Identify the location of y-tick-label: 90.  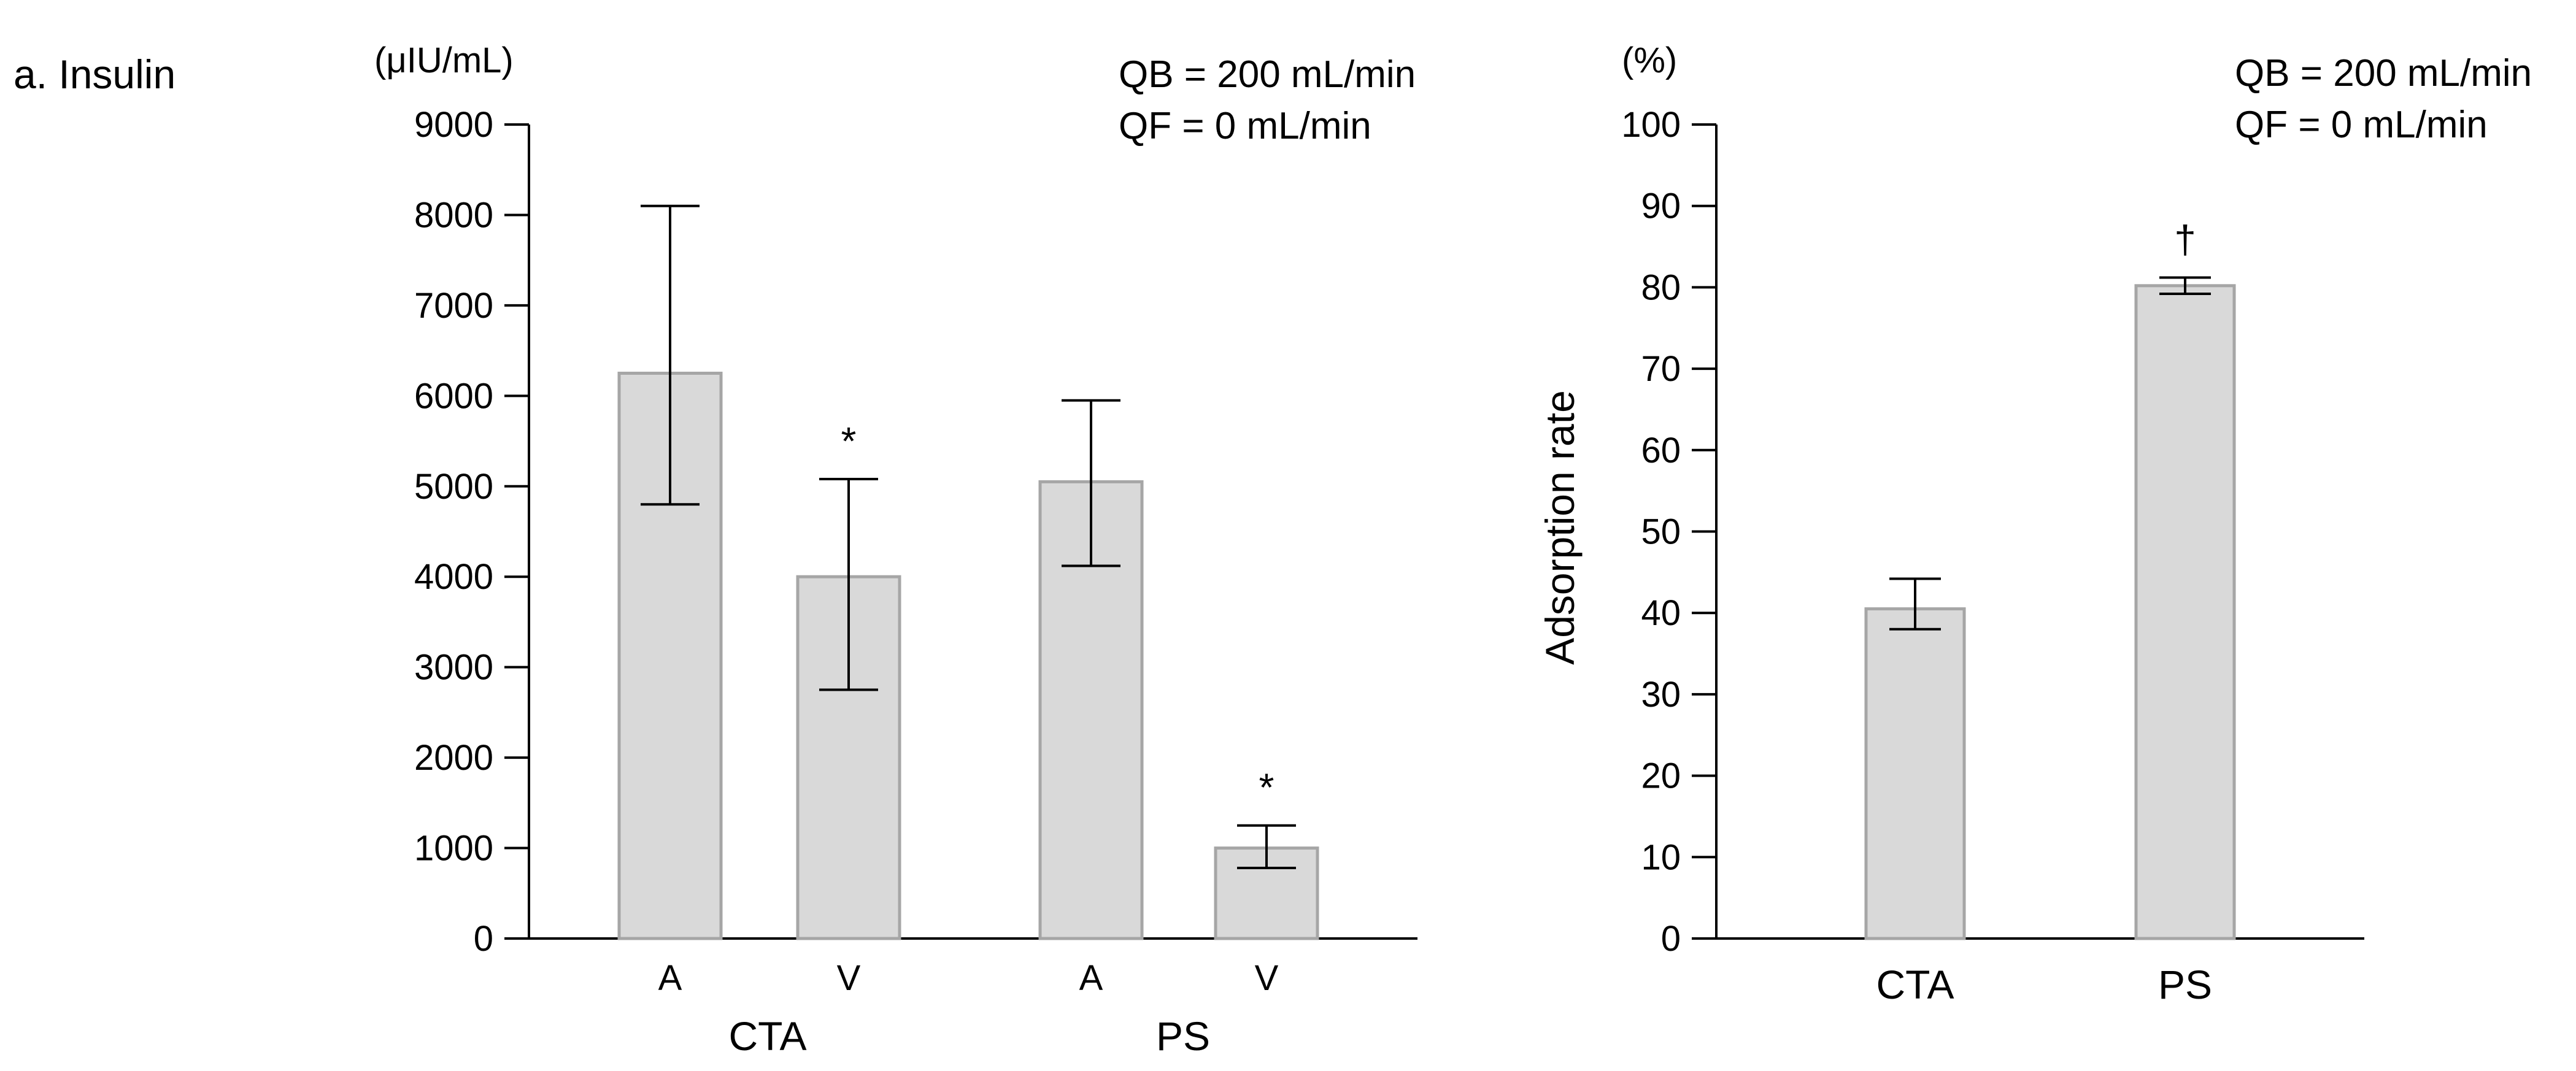
(1661, 206).